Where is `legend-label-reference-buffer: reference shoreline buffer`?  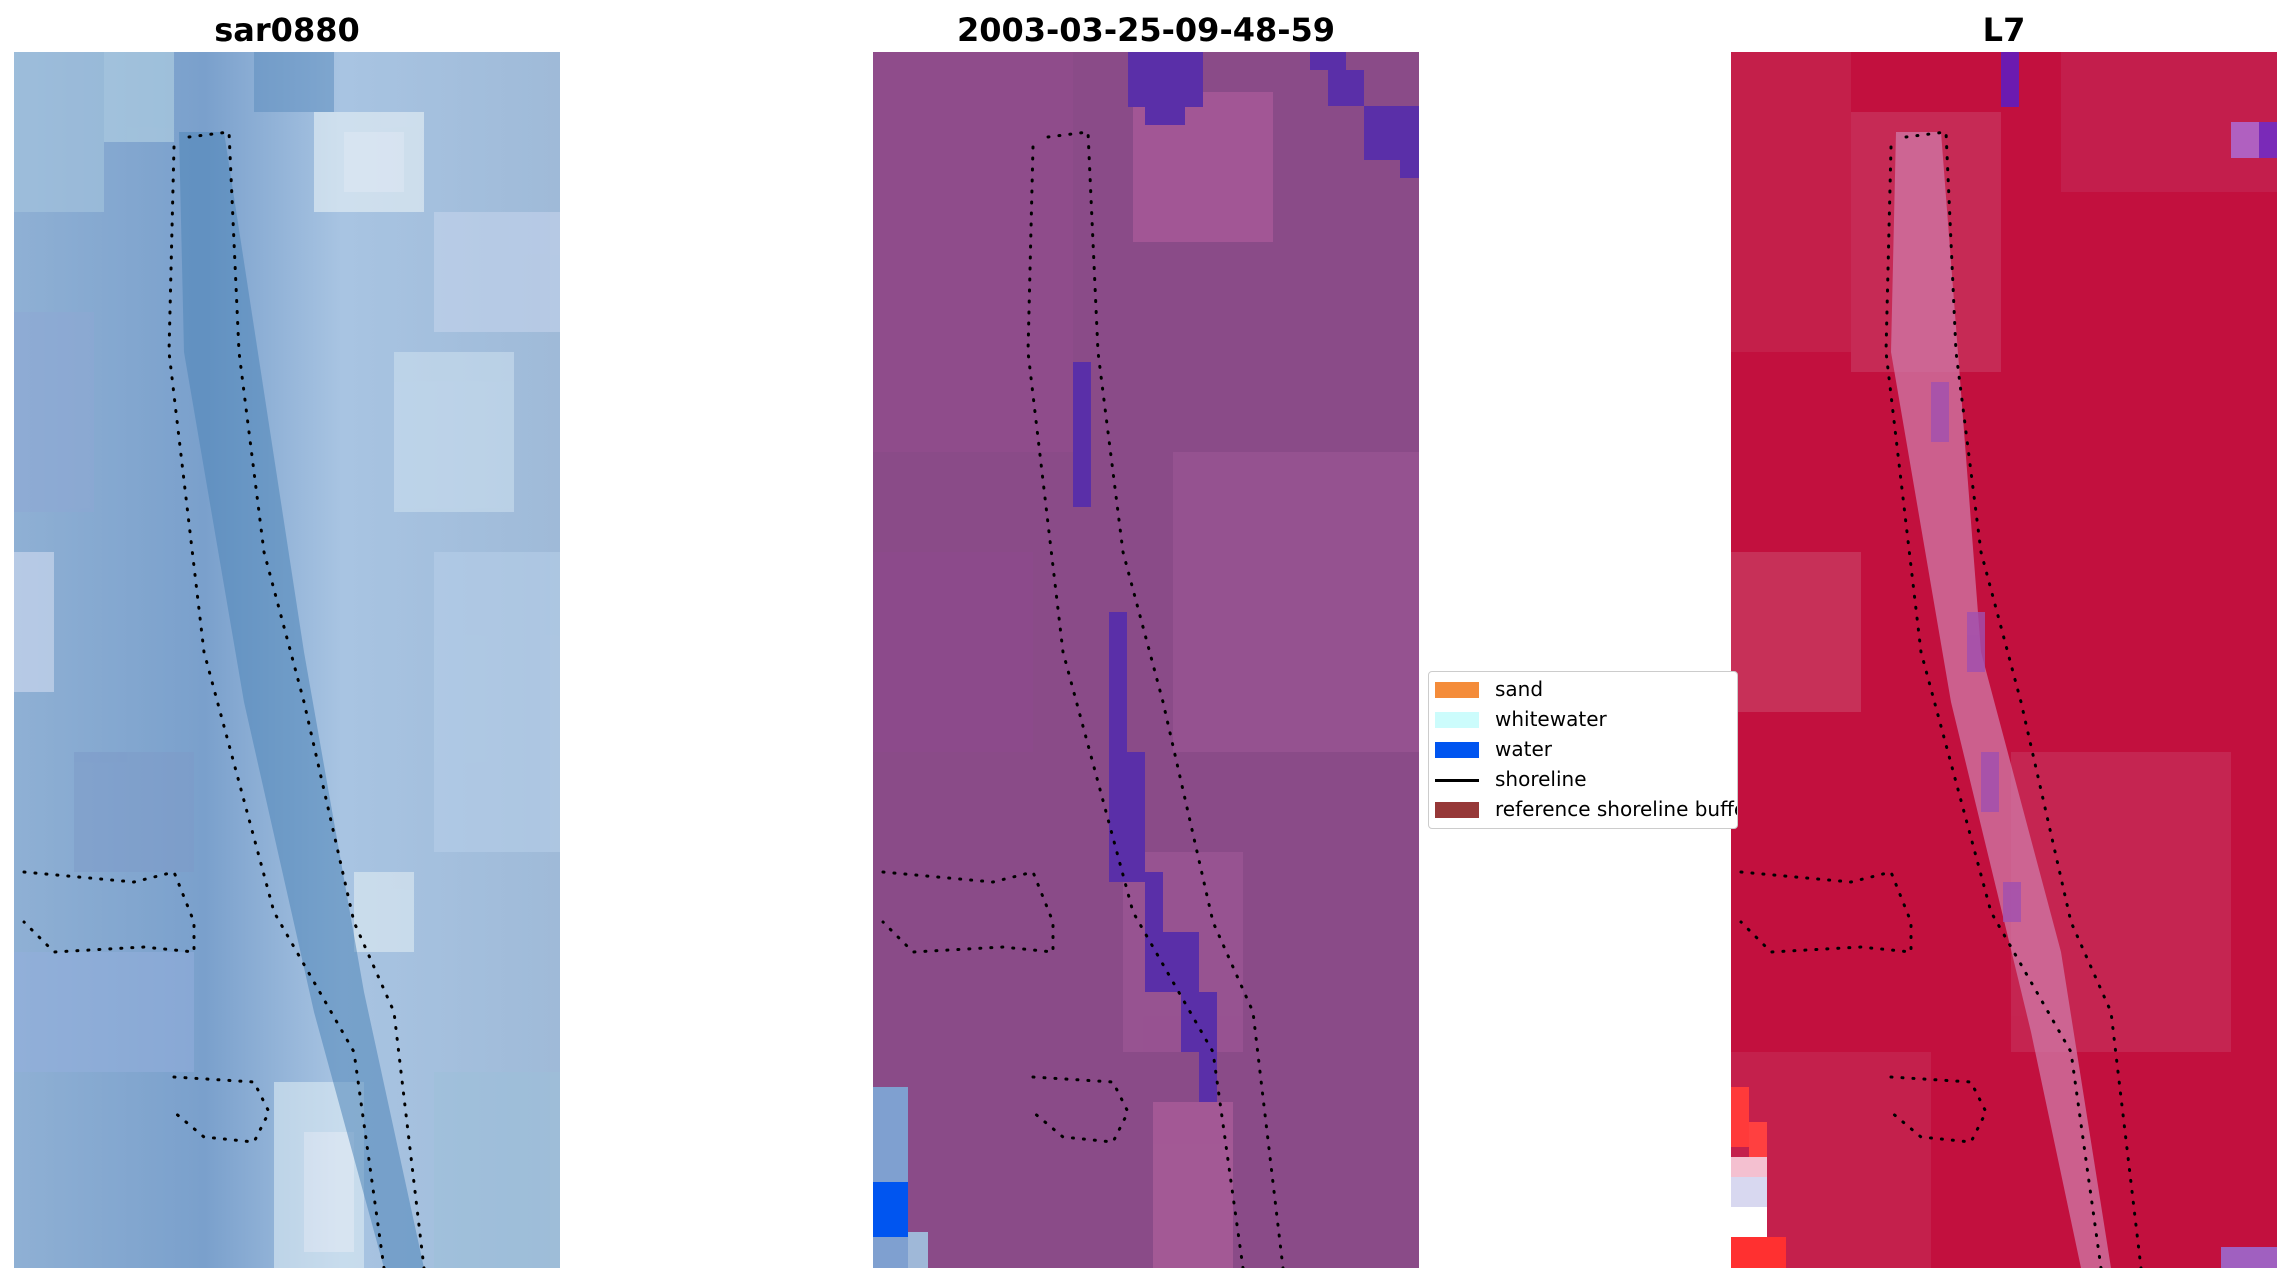 legend-label-reference-buffer: reference shoreline buffer is located at coordinates (1616, 809).